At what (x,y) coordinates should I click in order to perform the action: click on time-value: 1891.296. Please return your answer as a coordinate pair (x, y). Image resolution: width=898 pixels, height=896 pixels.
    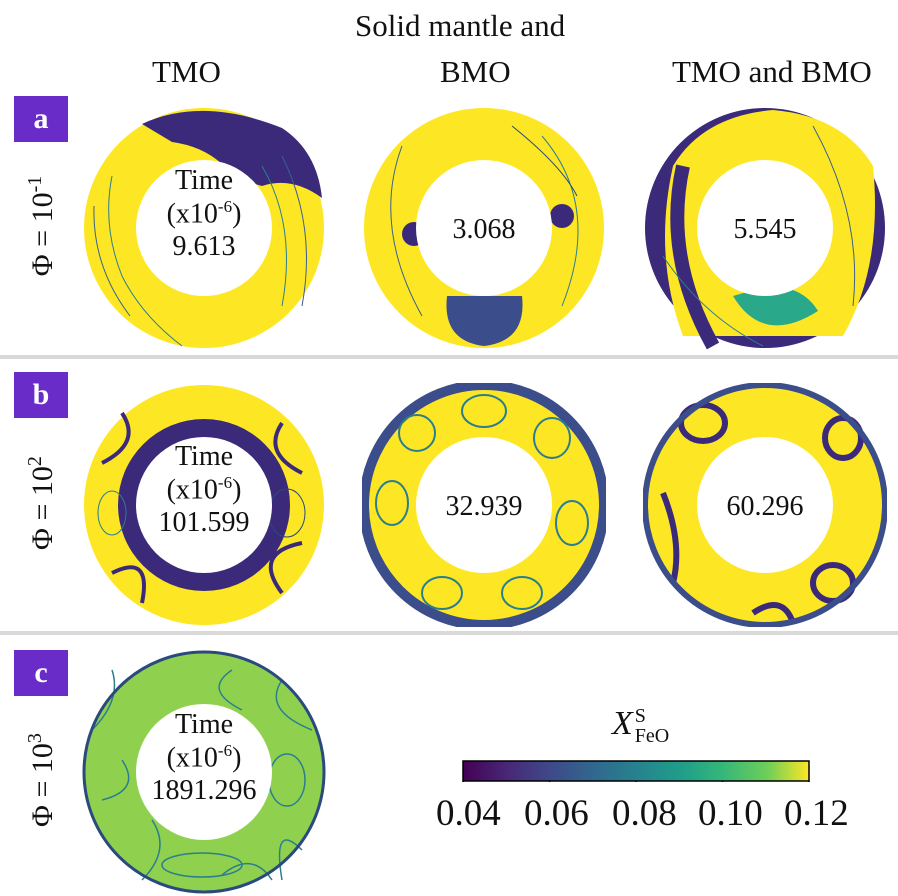
    Looking at the image, I should click on (204, 791).